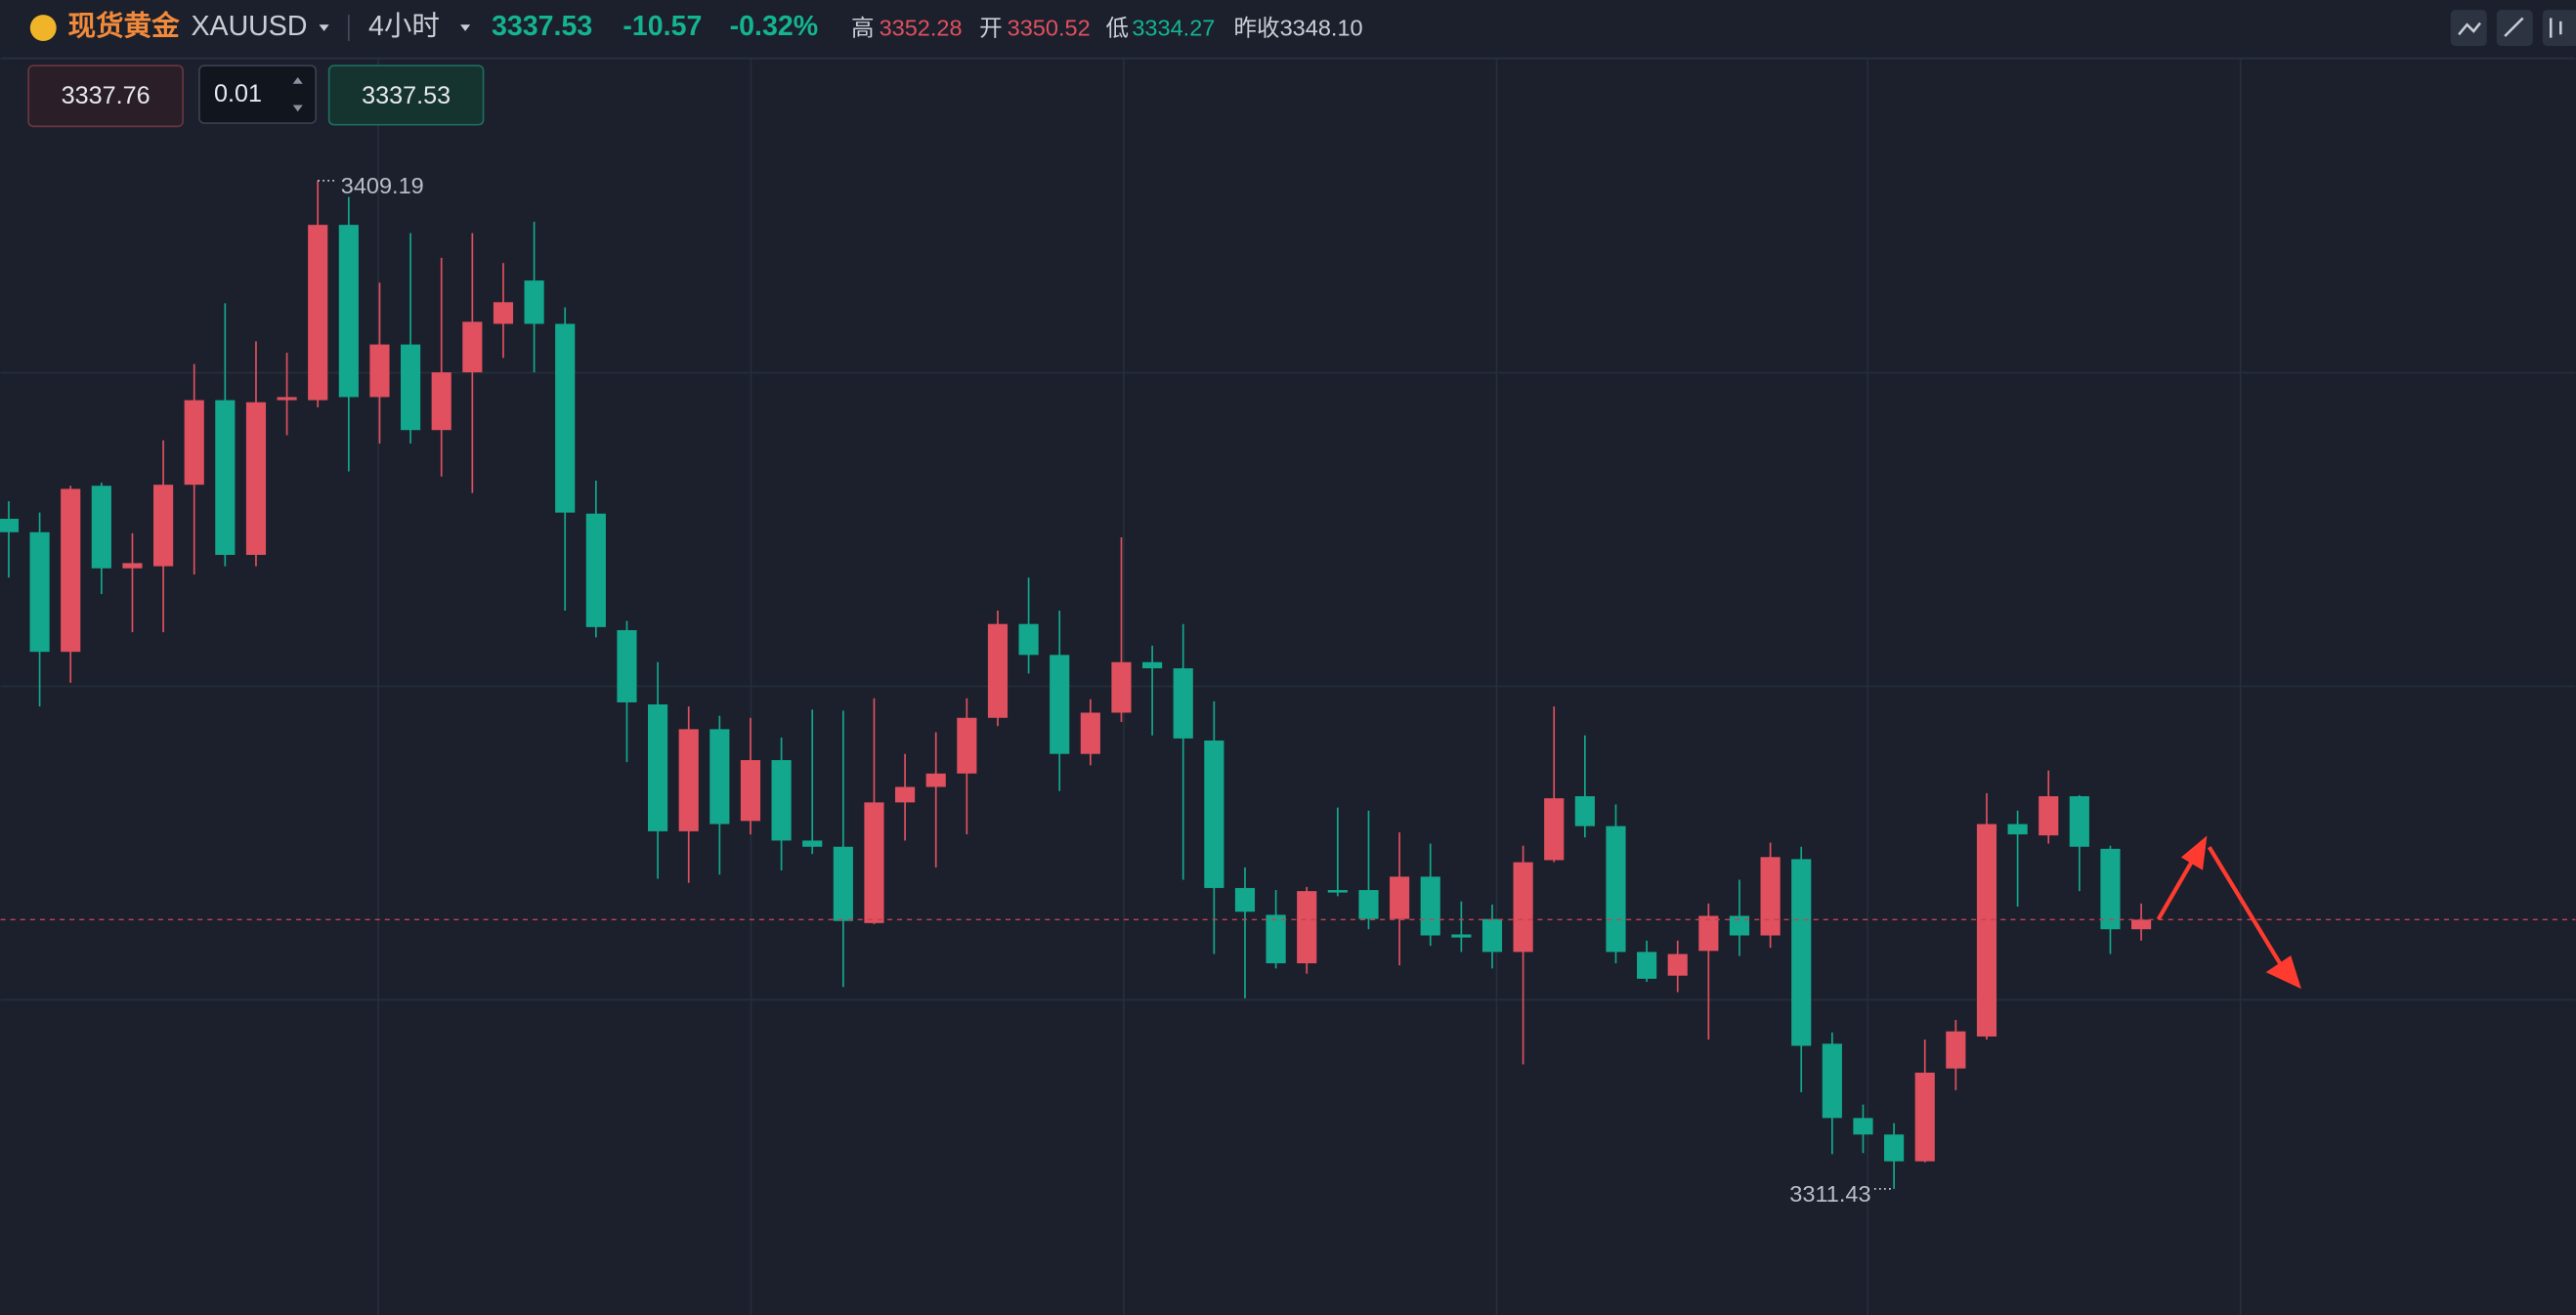 This screenshot has width=2576, height=1315. I want to click on annotation-arrows, so click(2228, 912).